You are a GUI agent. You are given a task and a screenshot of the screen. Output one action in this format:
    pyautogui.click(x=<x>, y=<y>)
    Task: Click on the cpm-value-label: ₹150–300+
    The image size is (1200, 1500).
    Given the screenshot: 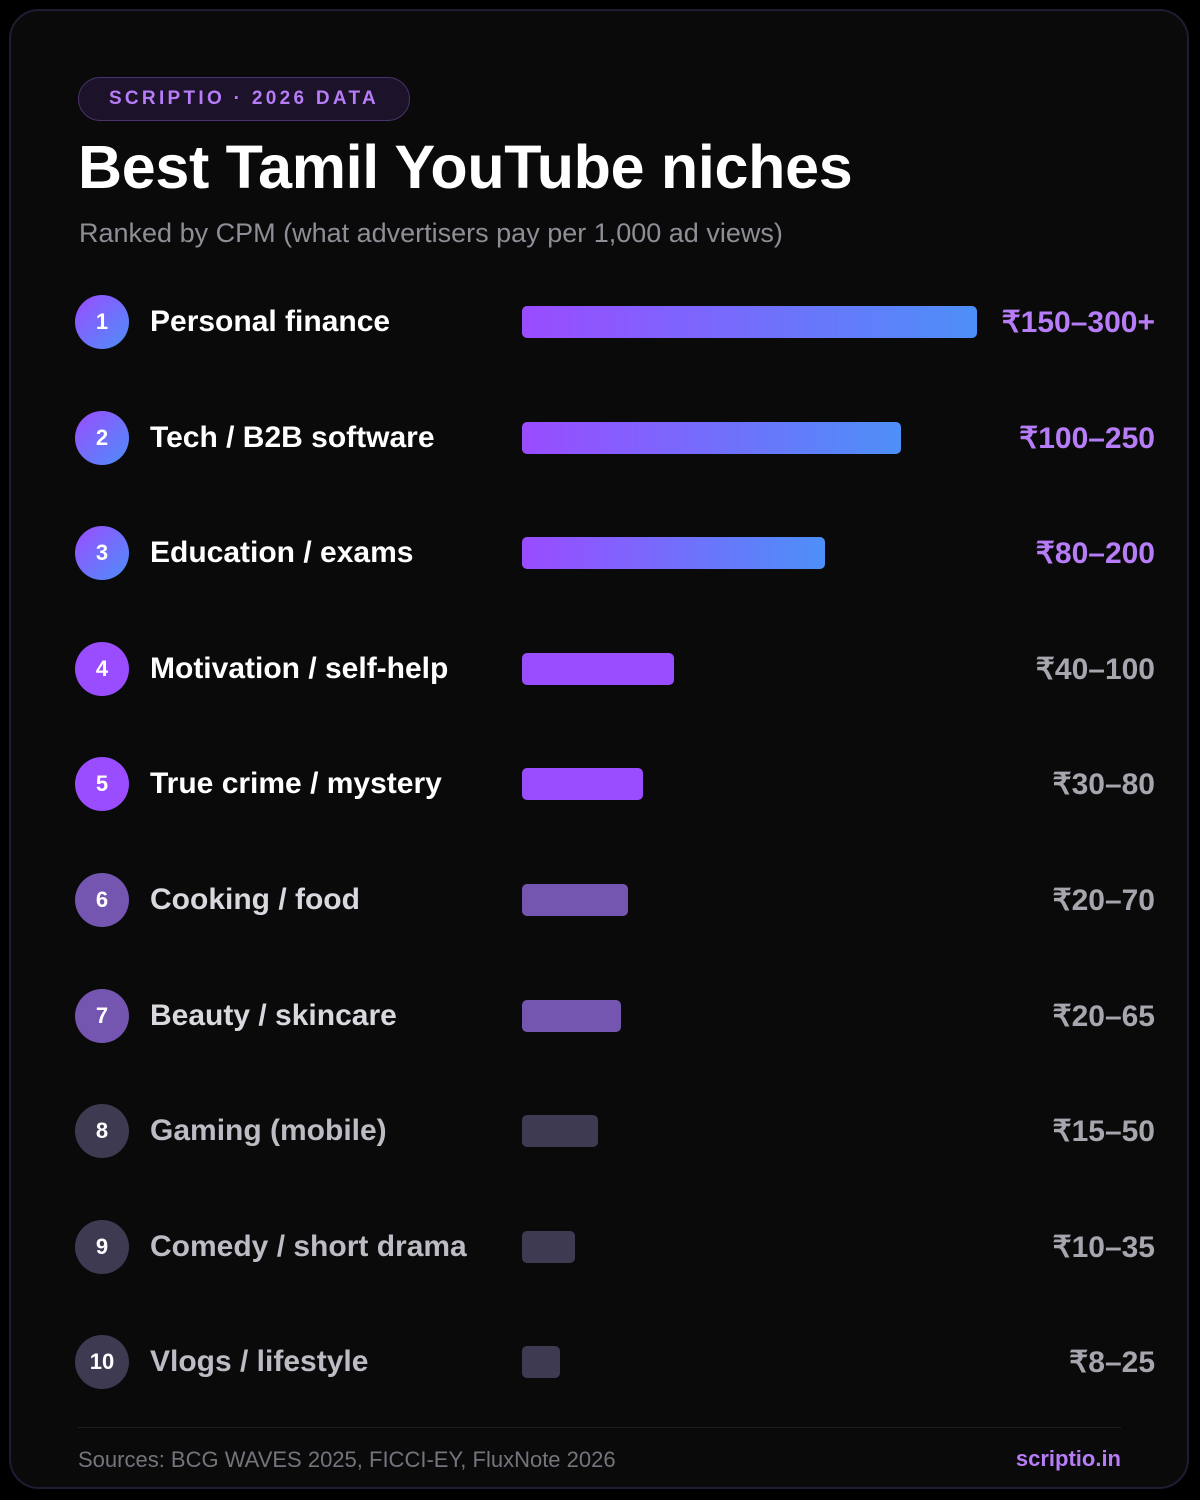 What is the action you would take?
    pyautogui.click(x=1078, y=322)
    